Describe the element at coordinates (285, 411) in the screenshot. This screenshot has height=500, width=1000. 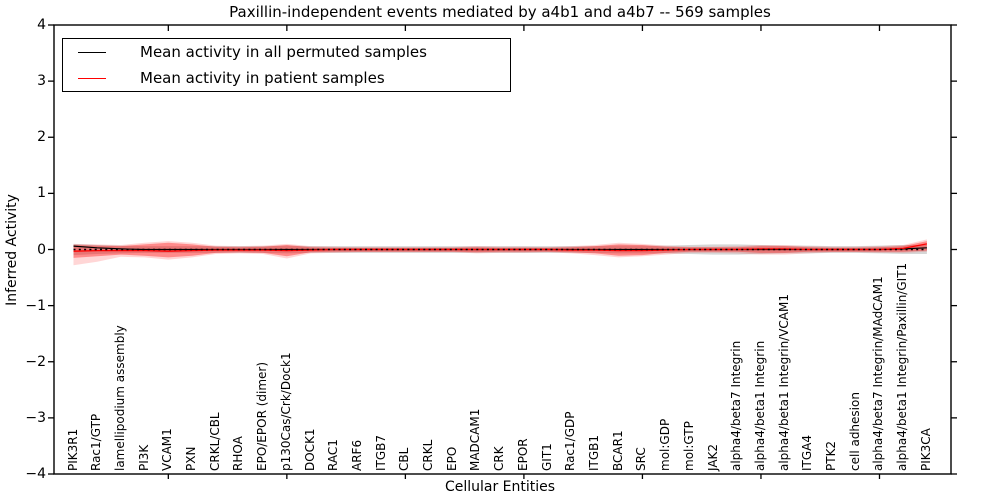
I see `x-tick-label: p130Cas/Crk/Dock1` at that location.